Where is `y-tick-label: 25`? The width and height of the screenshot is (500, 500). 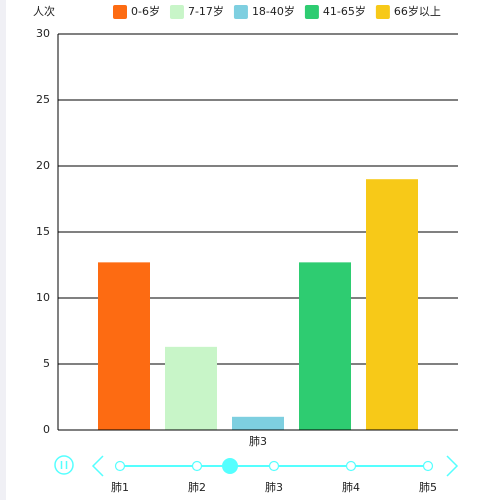
y-tick-label: 25 is located at coordinates (43, 99).